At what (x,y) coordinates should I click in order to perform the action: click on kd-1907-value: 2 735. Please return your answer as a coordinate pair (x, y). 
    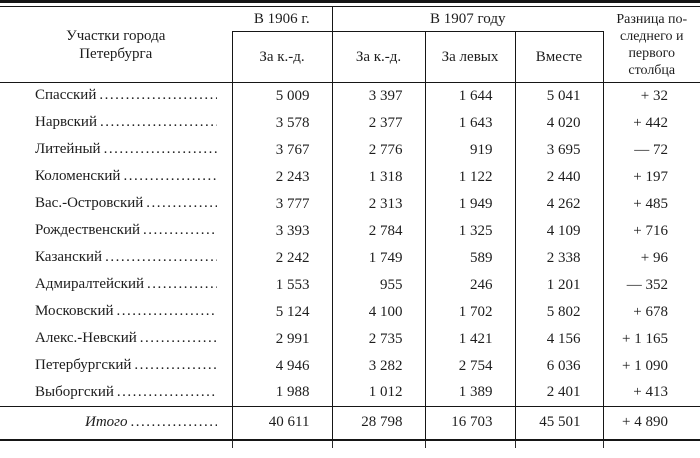
    Looking at the image, I should click on (378, 339).